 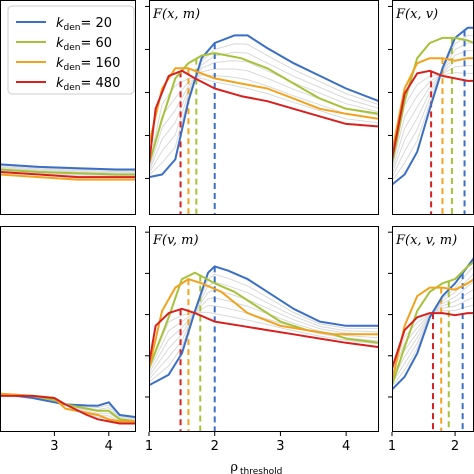 I want to click on panel-top-right: F(x, v), so click(x=431, y=107).